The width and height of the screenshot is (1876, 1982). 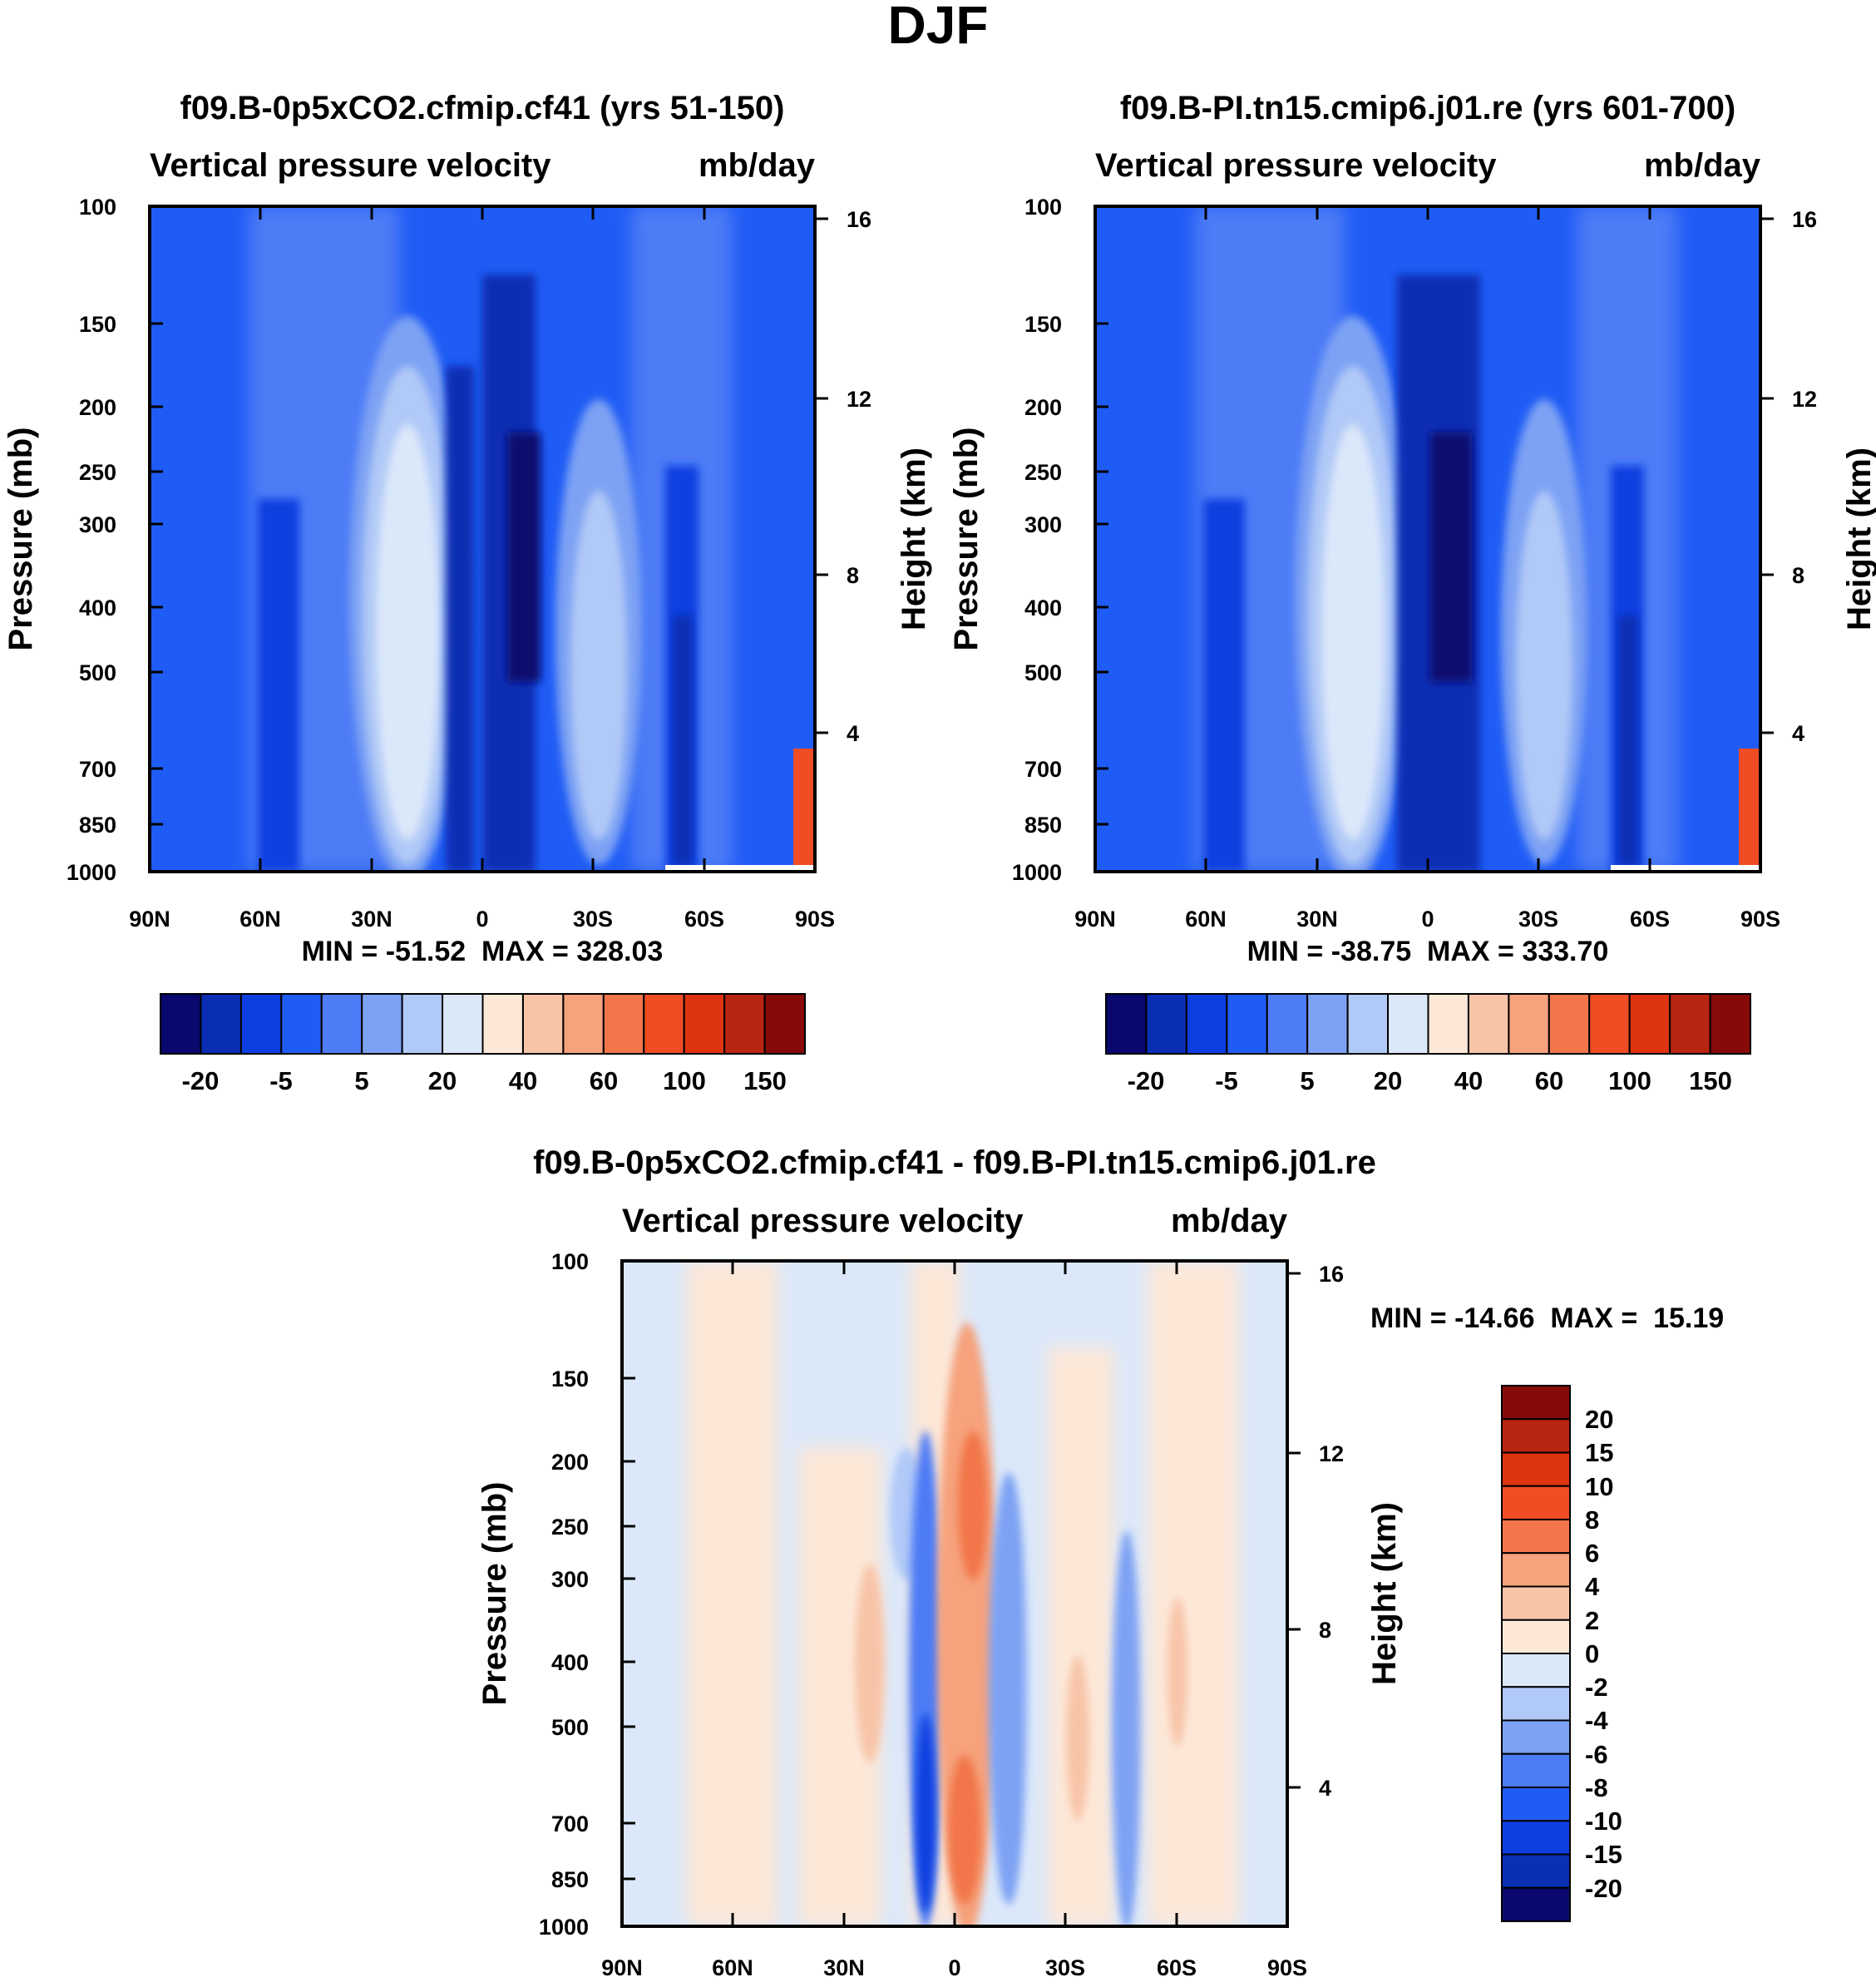 What do you see at coordinates (1224, 685) in the screenshot?
I see `field-column-nh-descent` at bounding box center [1224, 685].